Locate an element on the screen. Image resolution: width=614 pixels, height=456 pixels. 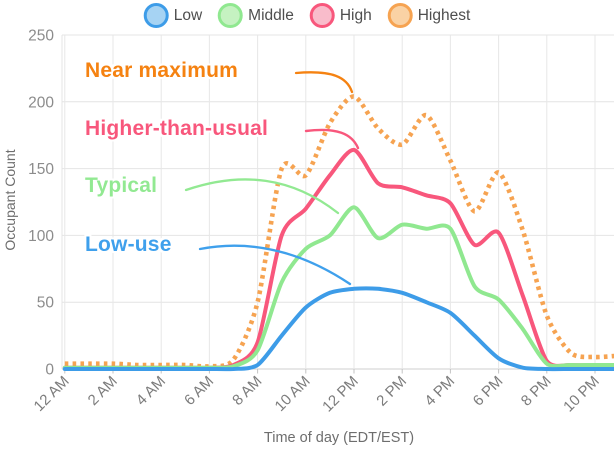
legend-item-high: High is located at coordinates (340, 15).